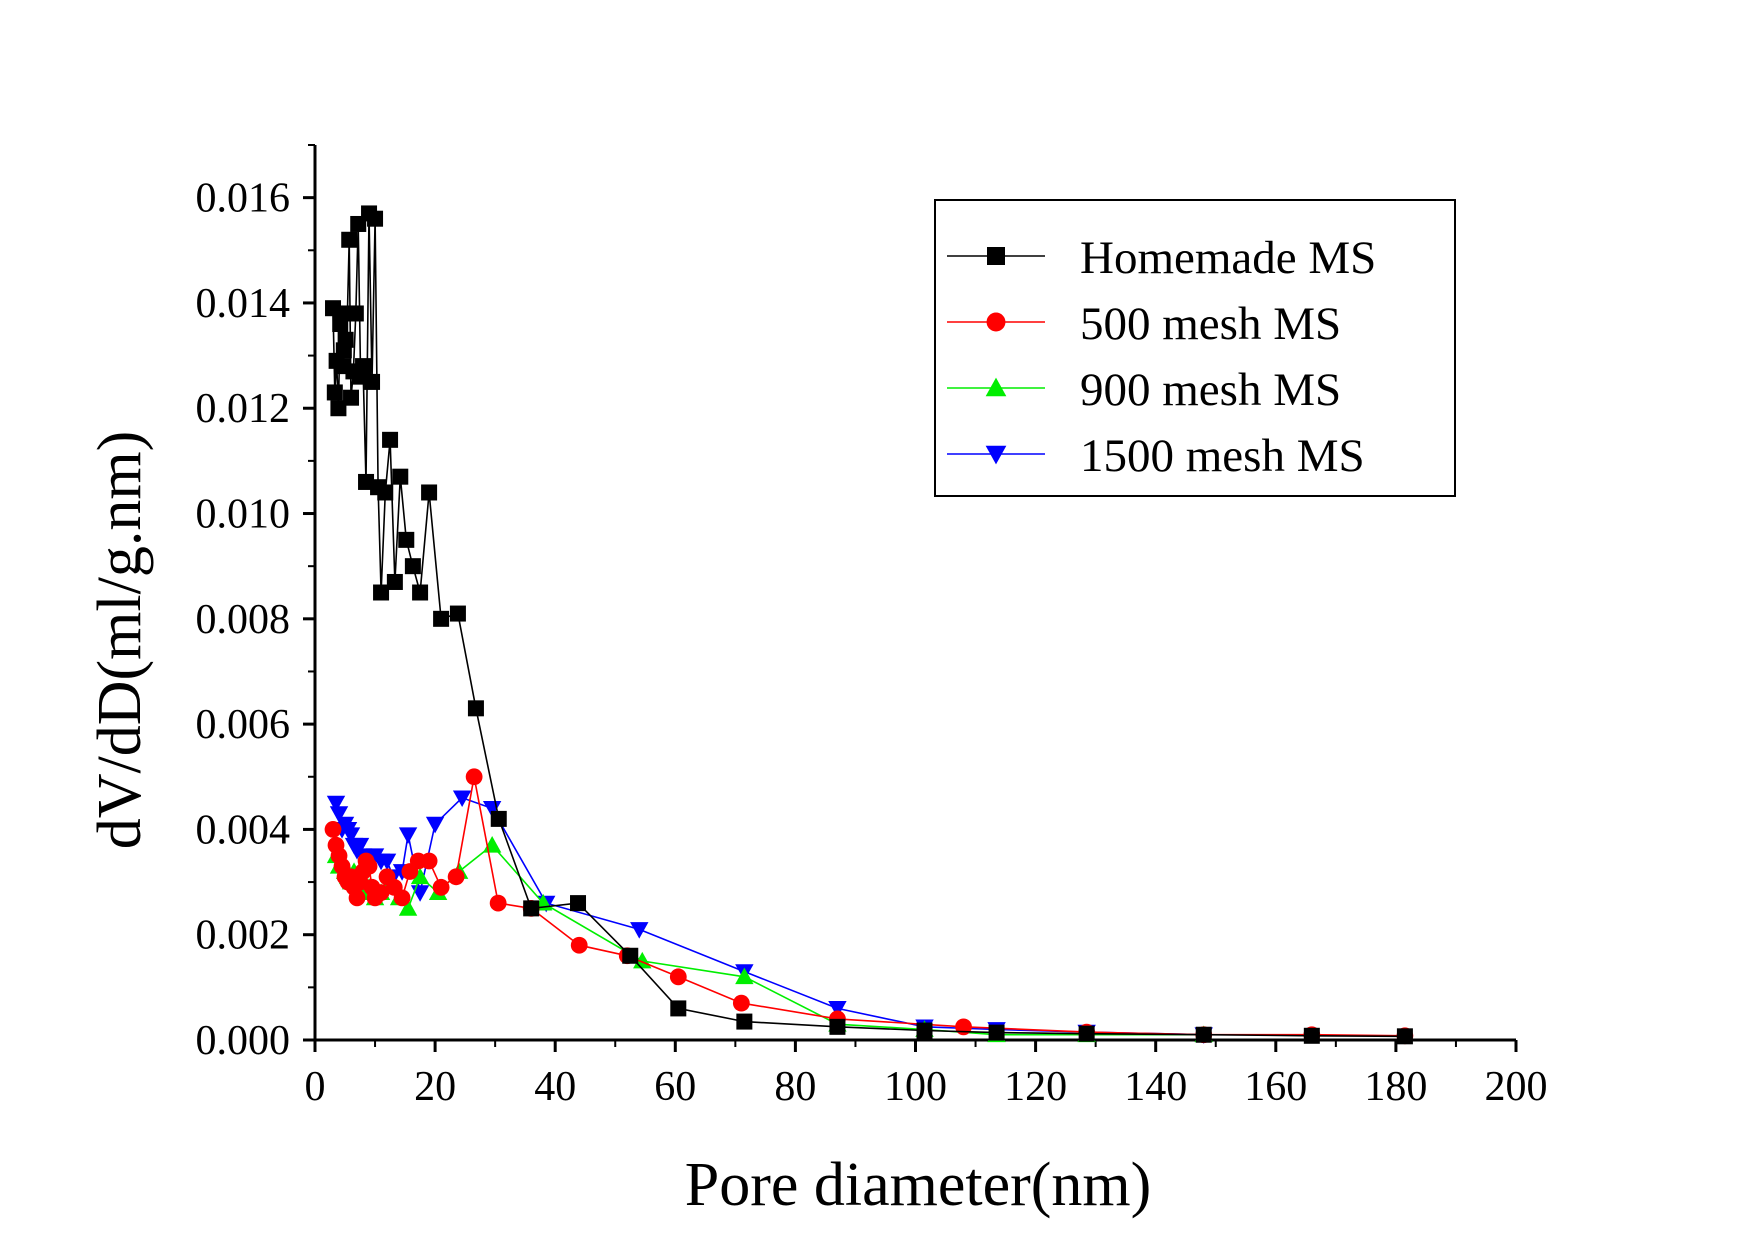 This screenshot has width=1754, height=1240. What do you see at coordinates (915, 1087) in the screenshot?
I see `x-tick-label: 100` at bounding box center [915, 1087].